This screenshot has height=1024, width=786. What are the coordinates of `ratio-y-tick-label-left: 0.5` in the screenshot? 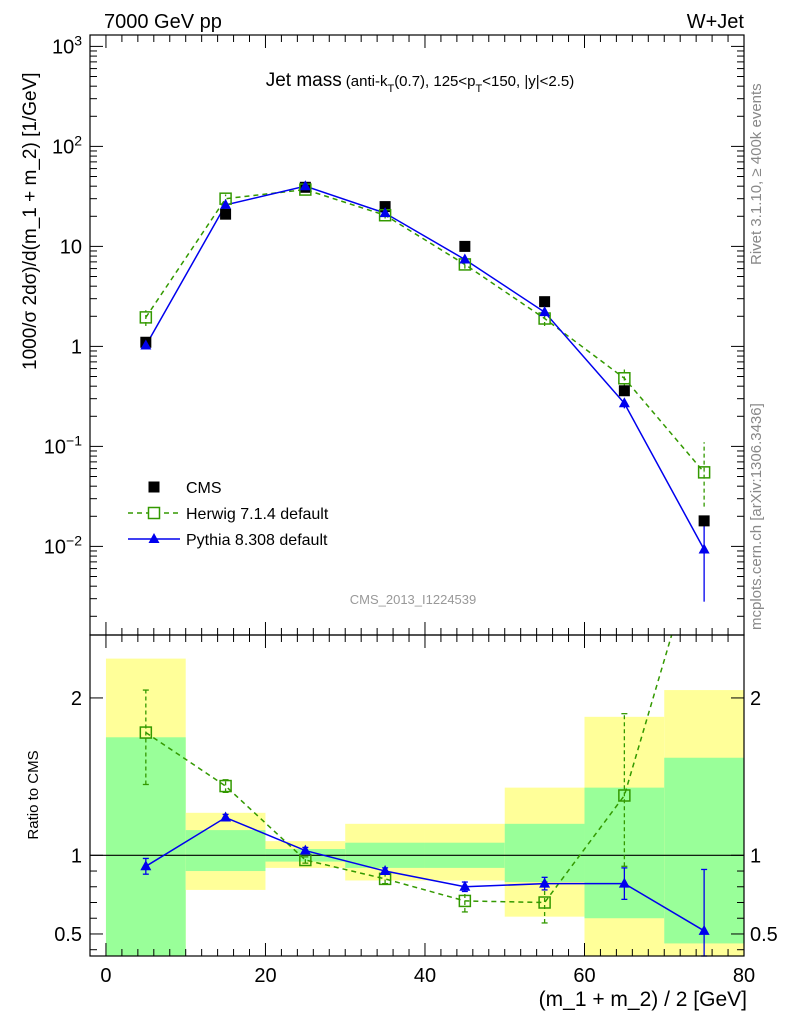 It's located at (68, 935).